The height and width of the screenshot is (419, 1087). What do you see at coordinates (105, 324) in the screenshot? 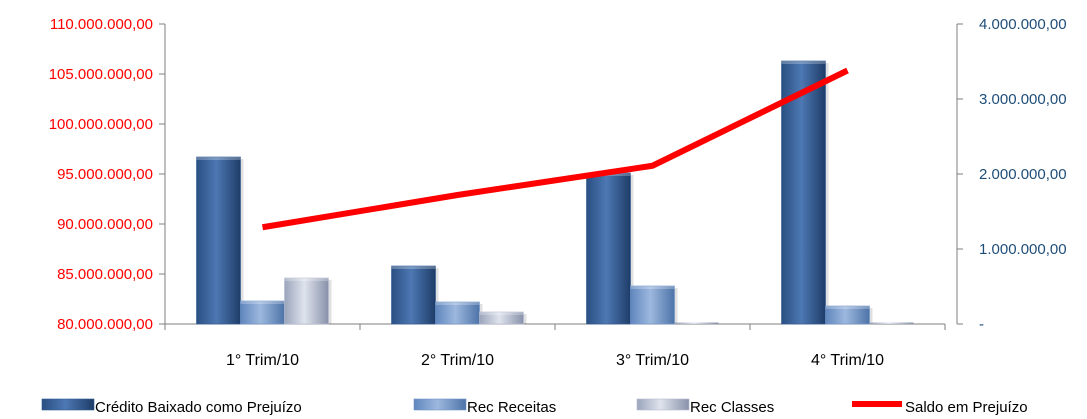
I see `left-axis-tick-label: 80.000.000,00` at bounding box center [105, 324].